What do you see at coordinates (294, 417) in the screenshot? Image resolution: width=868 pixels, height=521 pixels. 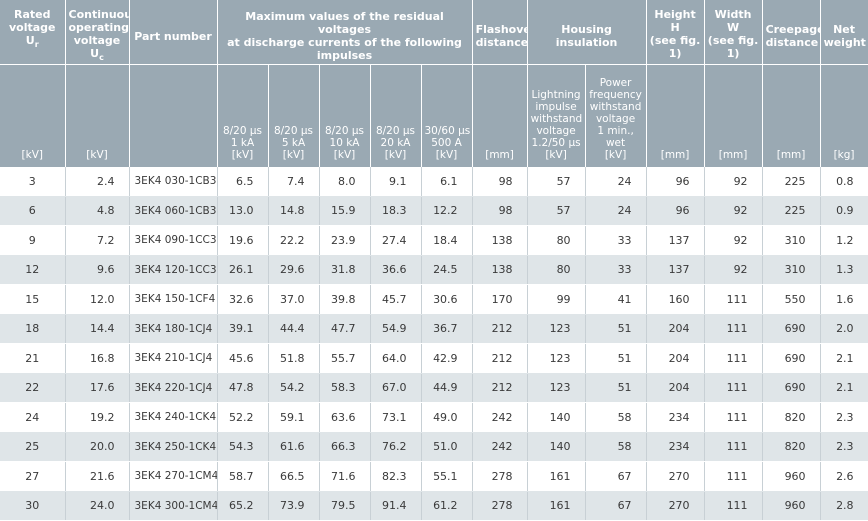 I see `cell-res-5ka: 59.1` at bounding box center [294, 417].